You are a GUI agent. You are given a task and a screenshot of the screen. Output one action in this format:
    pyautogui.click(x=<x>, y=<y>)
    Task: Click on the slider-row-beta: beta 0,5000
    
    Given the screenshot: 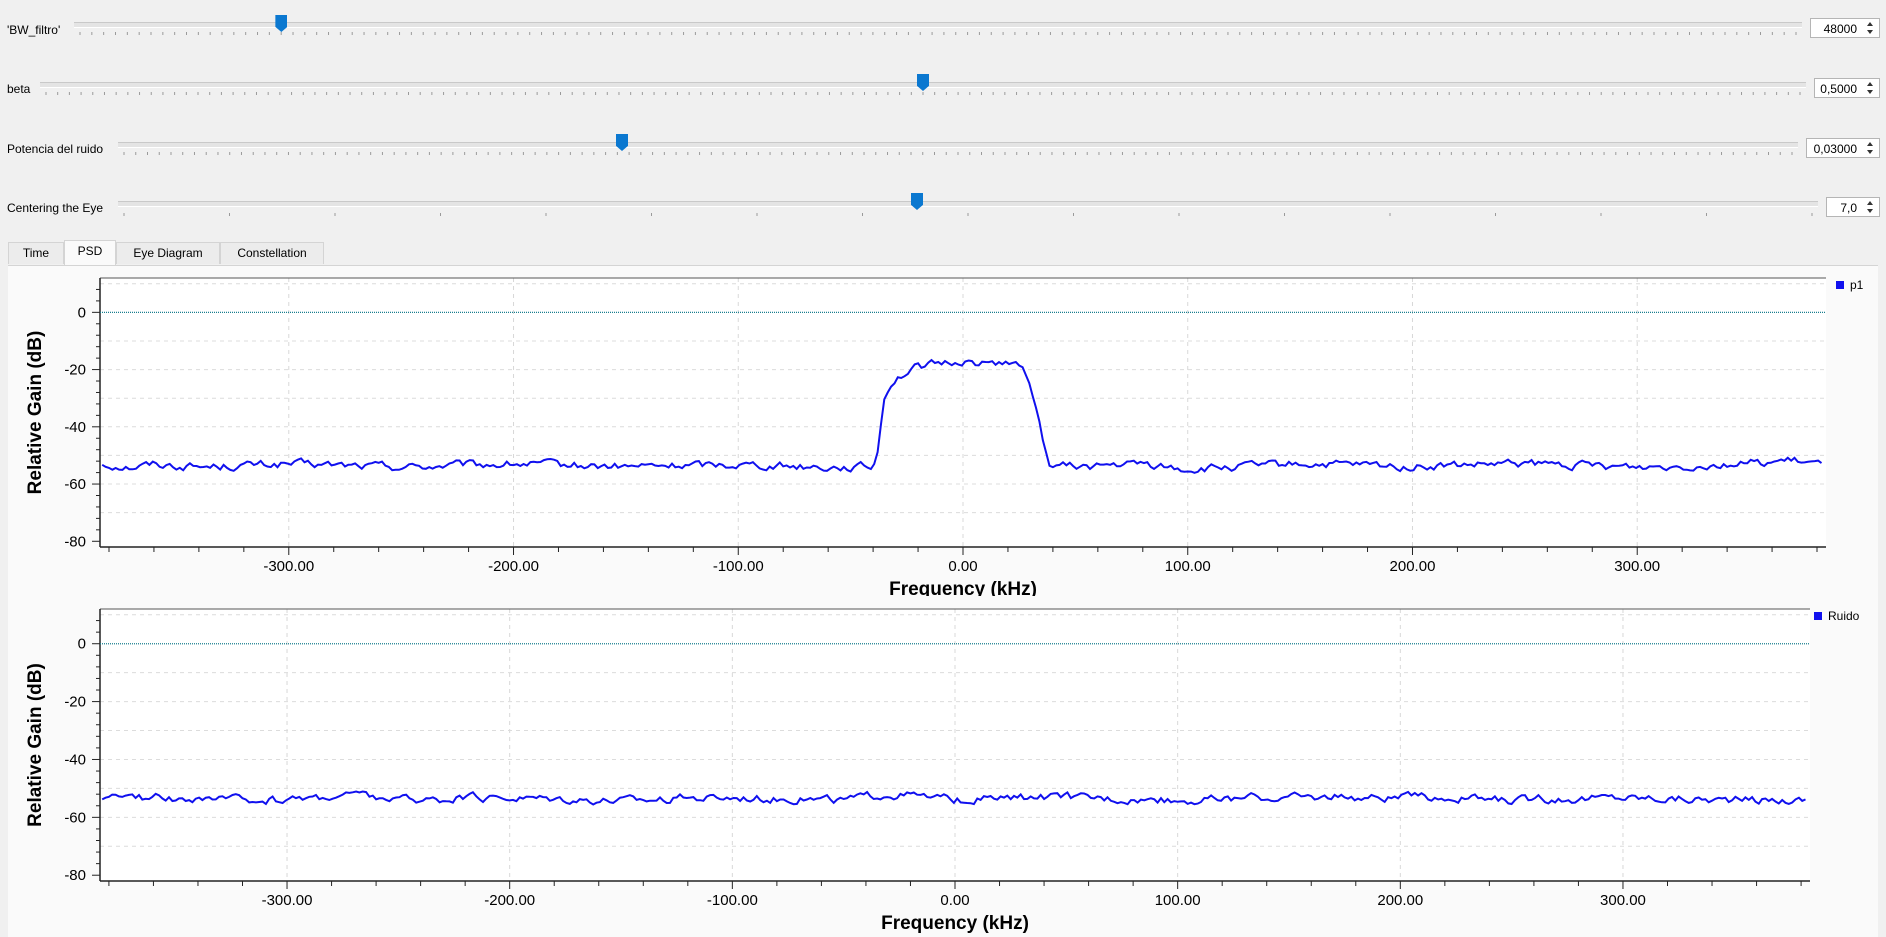 What is the action you would take?
    pyautogui.click(x=943, y=85)
    